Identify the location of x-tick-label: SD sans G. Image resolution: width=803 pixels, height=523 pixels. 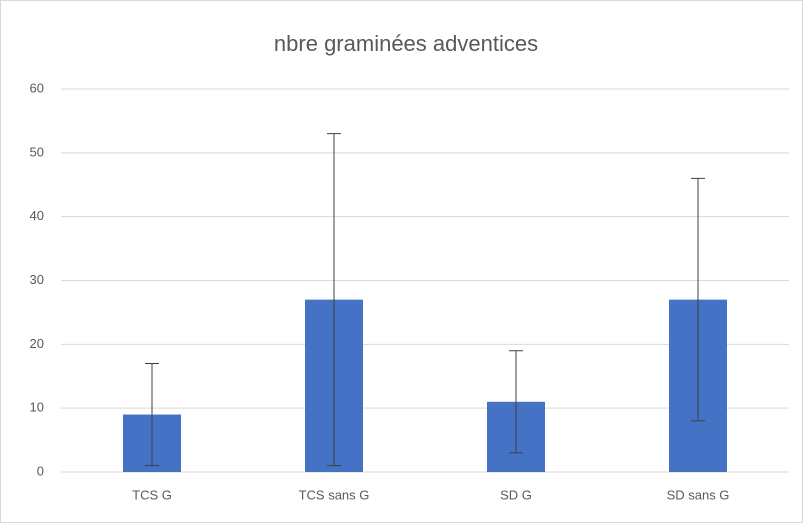
(698, 494).